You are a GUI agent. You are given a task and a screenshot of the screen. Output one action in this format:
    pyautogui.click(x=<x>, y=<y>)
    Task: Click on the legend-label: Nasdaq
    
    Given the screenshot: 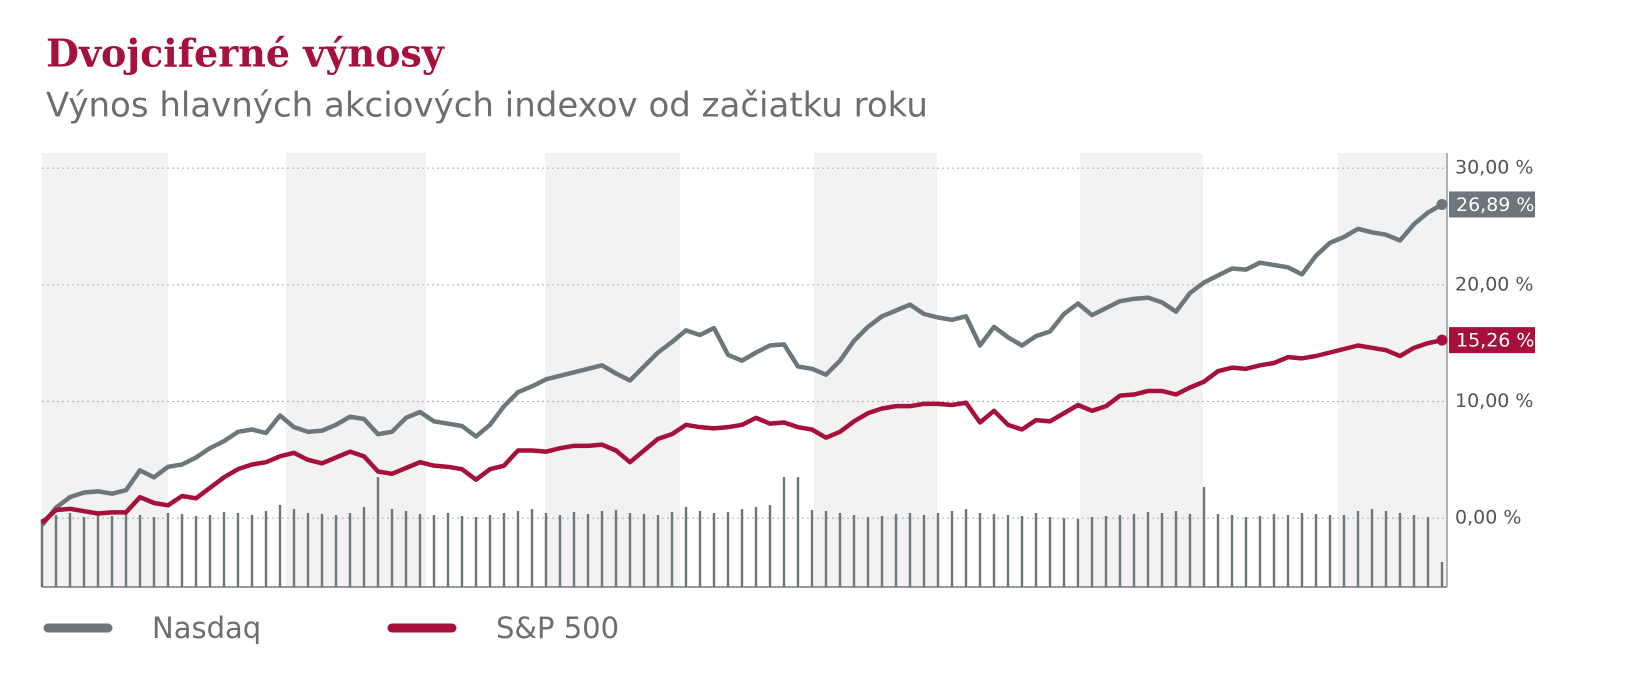 What is the action you would take?
    pyautogui.click(x=206, y=628)
    